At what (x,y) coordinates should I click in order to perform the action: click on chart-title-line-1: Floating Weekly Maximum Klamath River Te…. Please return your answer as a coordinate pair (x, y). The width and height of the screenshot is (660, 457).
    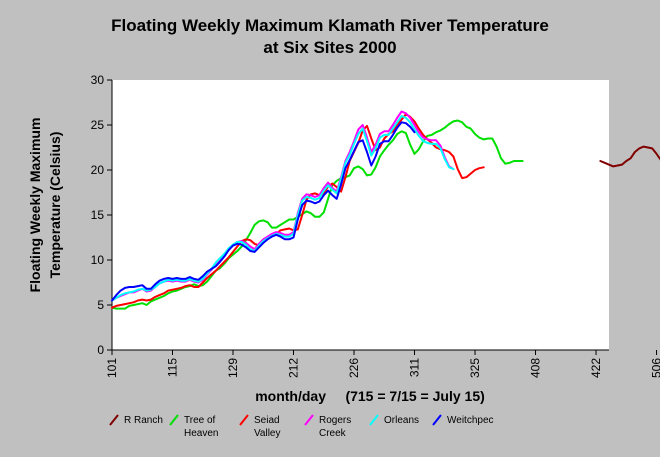
    Looking at the image, I should click on (330, 25).